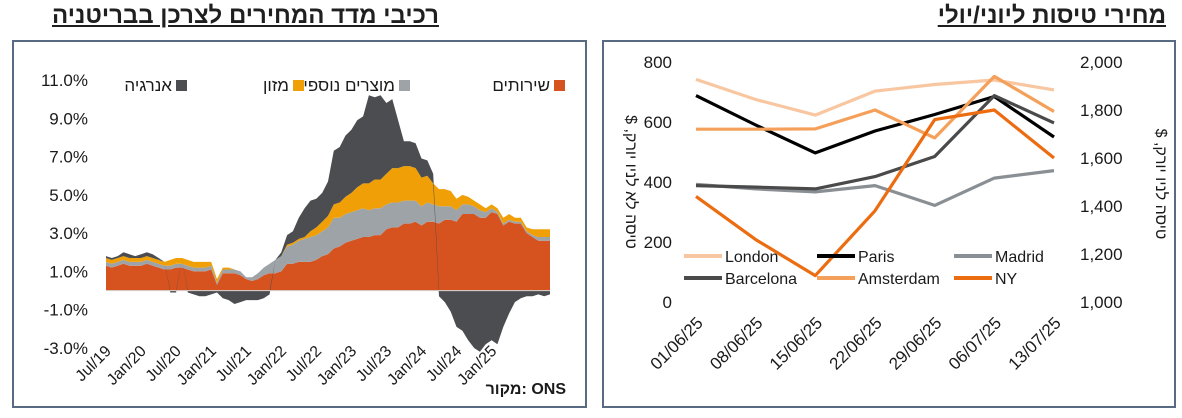  Describe the element at coordinates (68, 195) in the screenshot. I see `y-tick-label: 5.0%` at that location.